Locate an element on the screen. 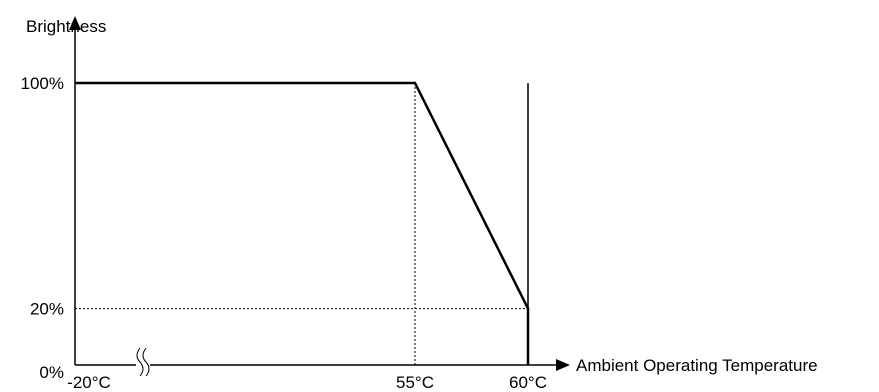 Image resolution: width=879 pixels, height=392 pixels. axis-break-symbol is located at coordinates (143, 362).